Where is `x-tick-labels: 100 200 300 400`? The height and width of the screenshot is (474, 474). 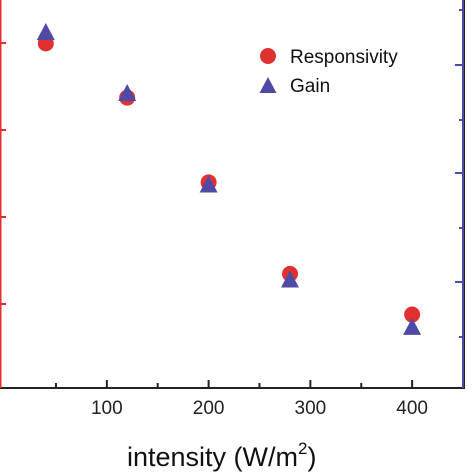
x-tick-labels: 100 200 300 400 is located at coordinates (259, 408).